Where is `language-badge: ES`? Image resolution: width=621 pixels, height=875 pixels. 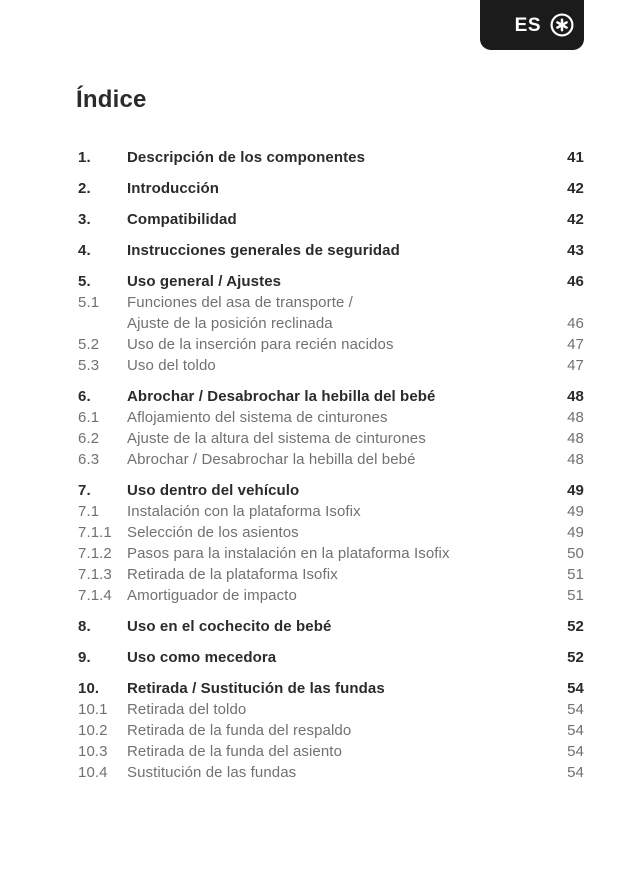
language-badge: ES is located at coordinates (532, 25).